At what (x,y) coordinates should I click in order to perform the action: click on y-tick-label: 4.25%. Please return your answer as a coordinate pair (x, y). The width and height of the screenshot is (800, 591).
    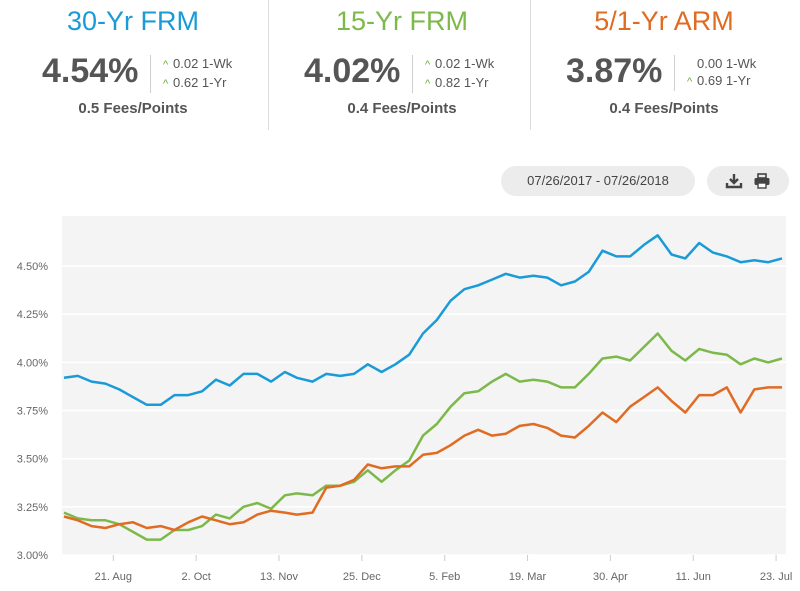
    Looking at the image, I should click on (32, 315).